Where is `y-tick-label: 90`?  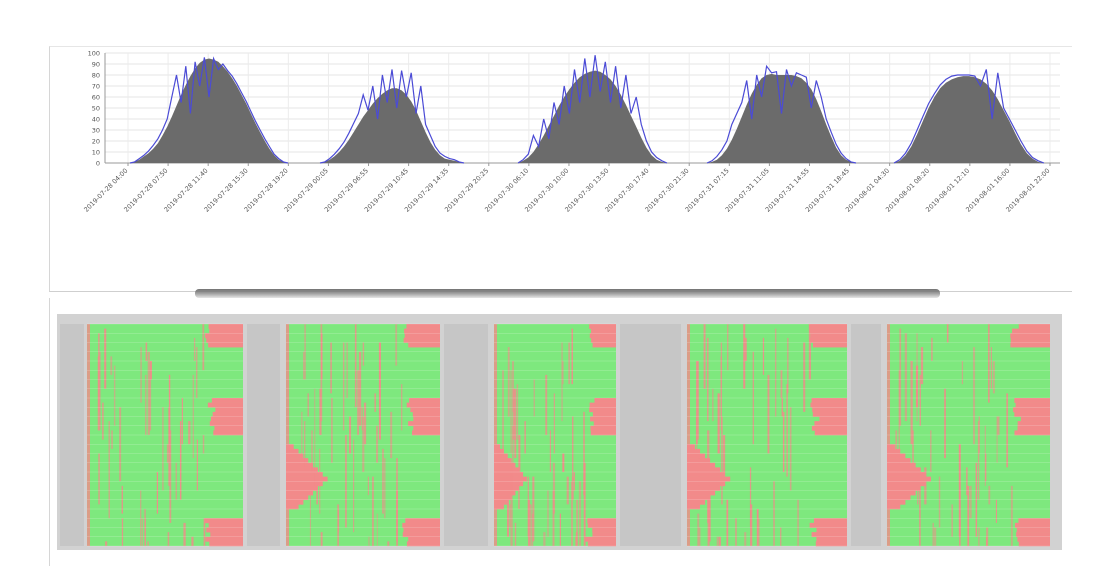 y-tick-label: 90 is located at coordinates (96, 65).